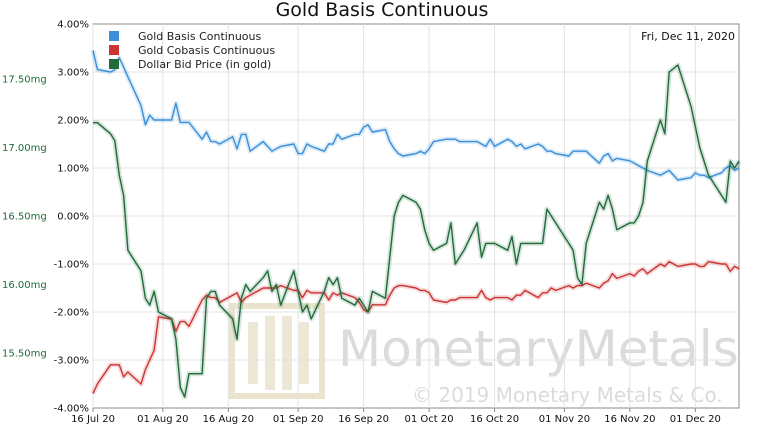  Describe the element at coordinates (162, 419) in the screenshot. I see `x-tick: 01 Aug 20` at that location.